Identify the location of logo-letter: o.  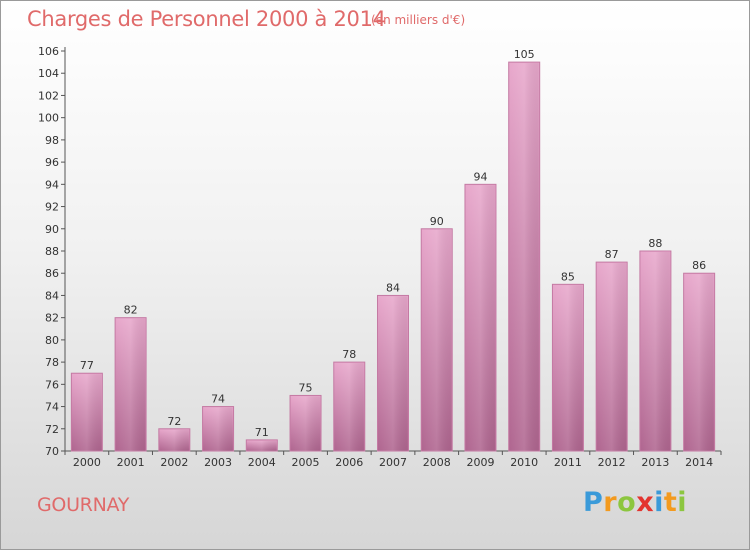
(627, 502).